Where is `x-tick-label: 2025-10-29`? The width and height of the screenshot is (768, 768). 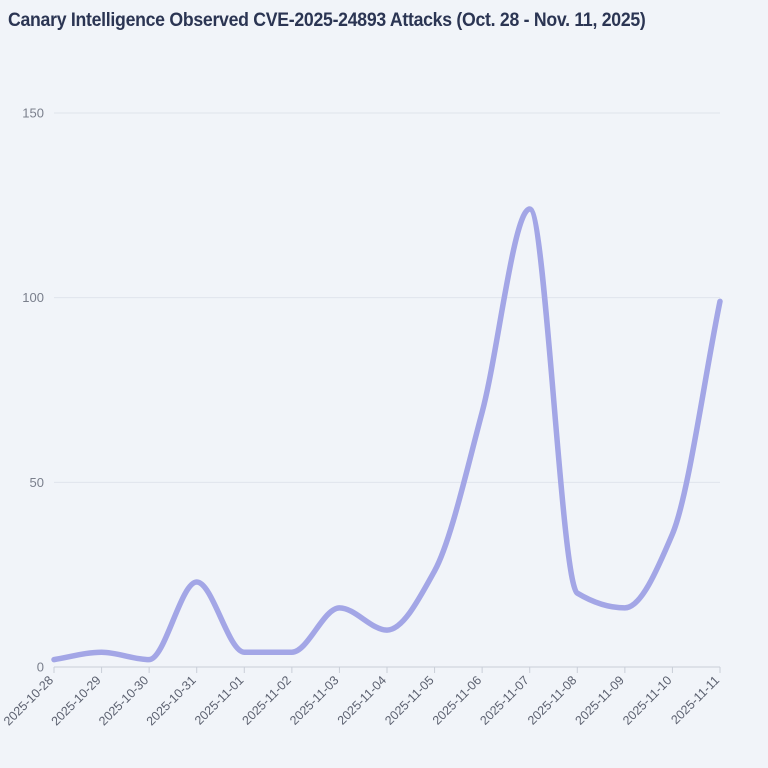
x-tick-label: 2025-10-29 is located at coordinates (76, 700).